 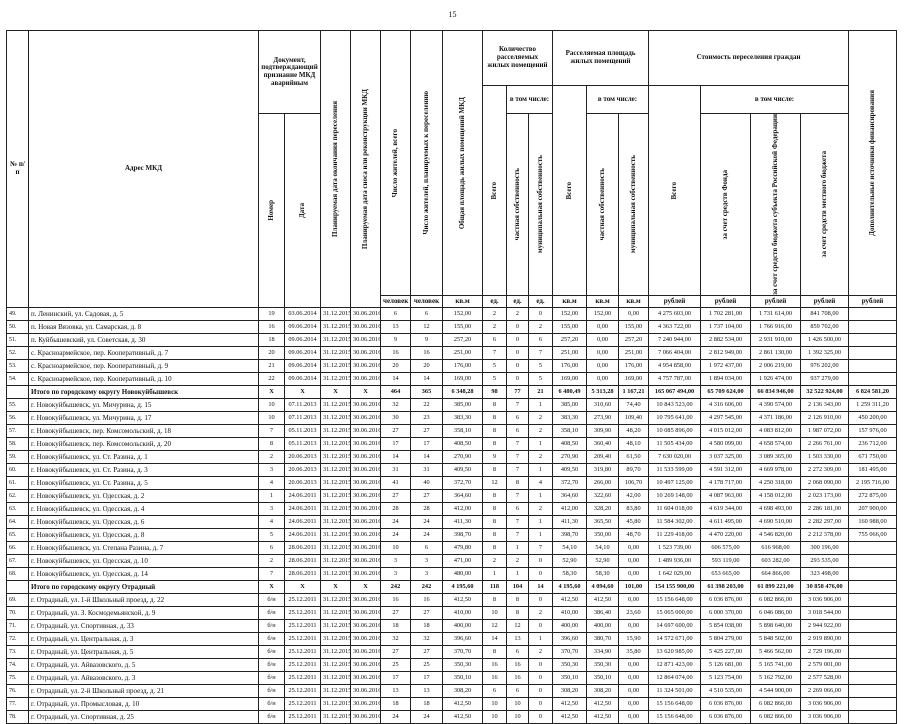 What do you see at coordinates (726, 469) in the screenshot?
I see `table-cell: 4 591 312,00` at bounding box center [726, 469].